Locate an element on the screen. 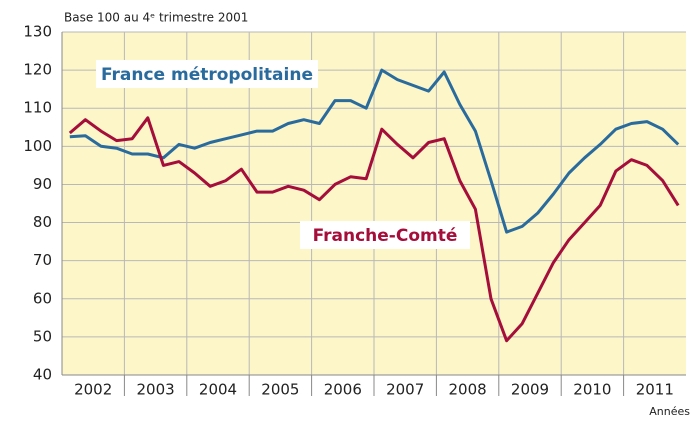 The height and width of the screenshot is (422, 695). x-tick-label: 2004 is located at coordinates (218, 390).